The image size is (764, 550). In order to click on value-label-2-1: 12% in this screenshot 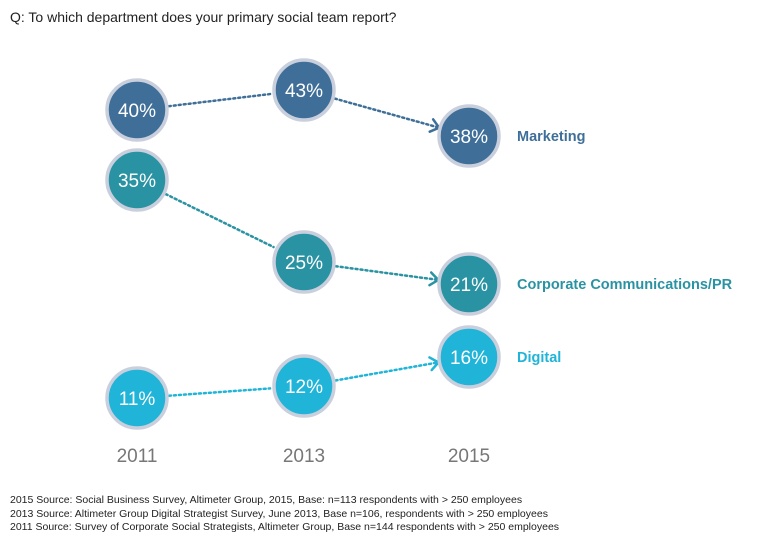, I will do `click(304, 387)`.